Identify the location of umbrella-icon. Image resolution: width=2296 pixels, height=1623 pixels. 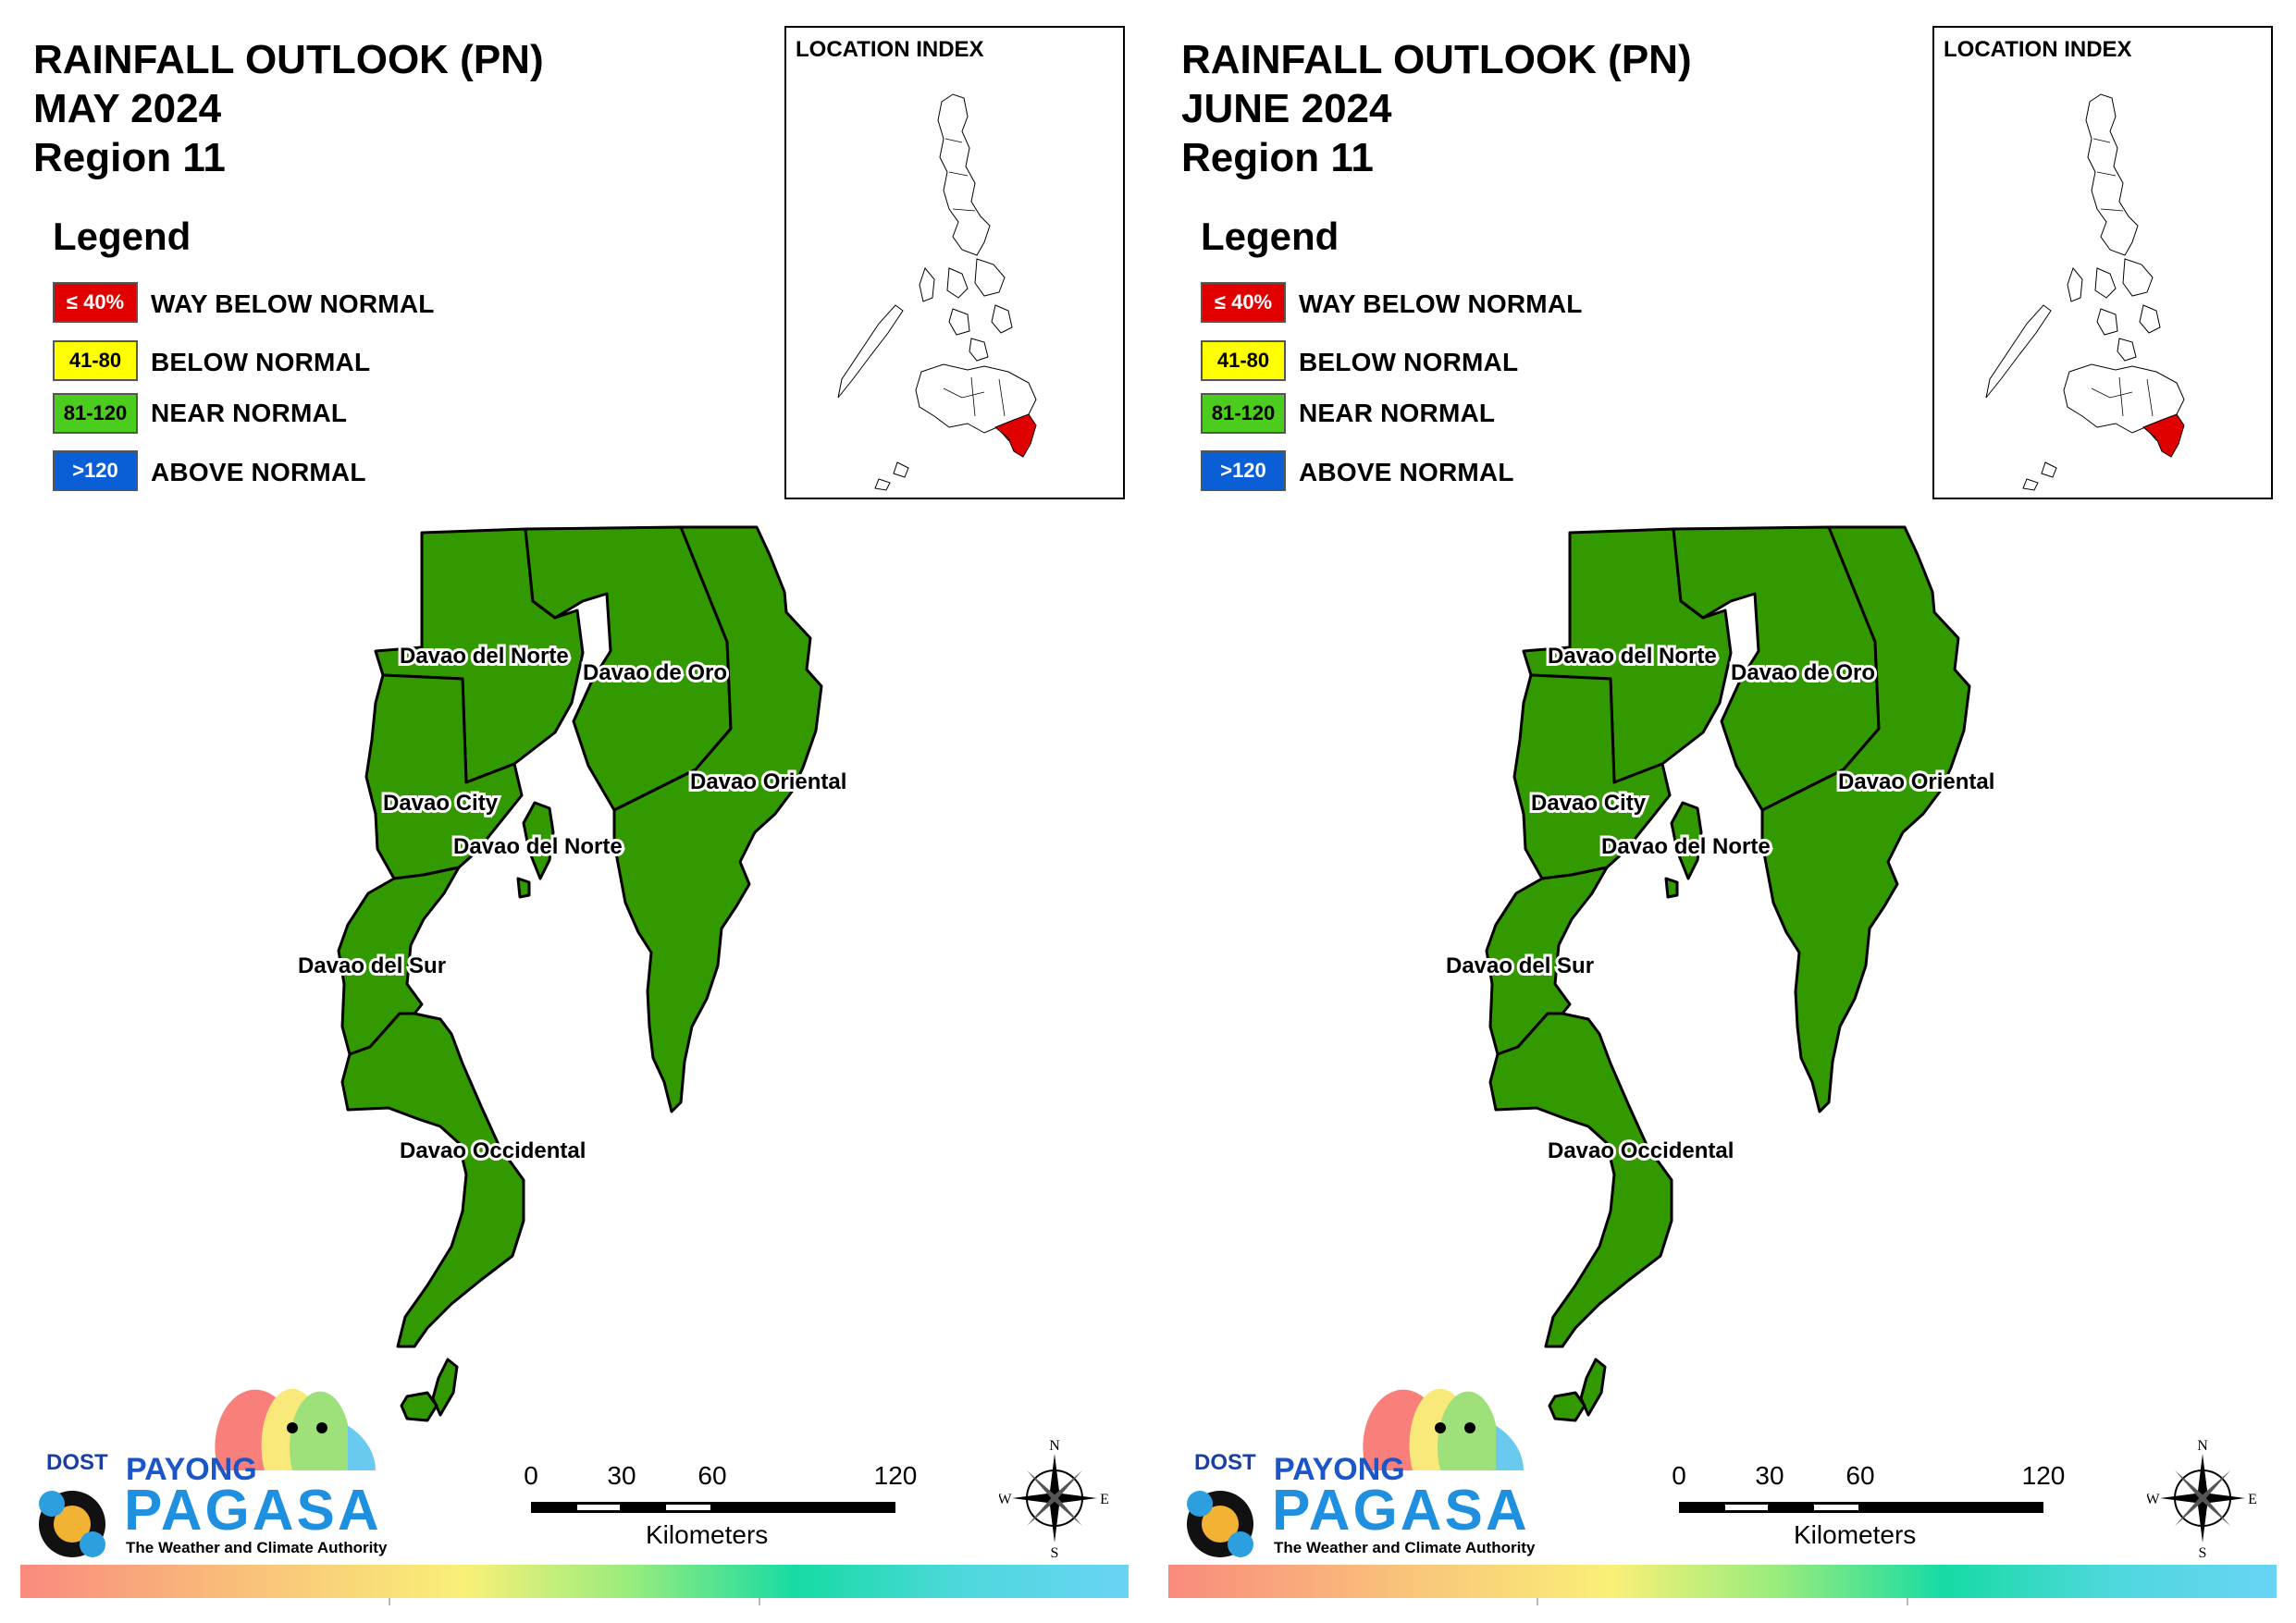
(207, 1472).